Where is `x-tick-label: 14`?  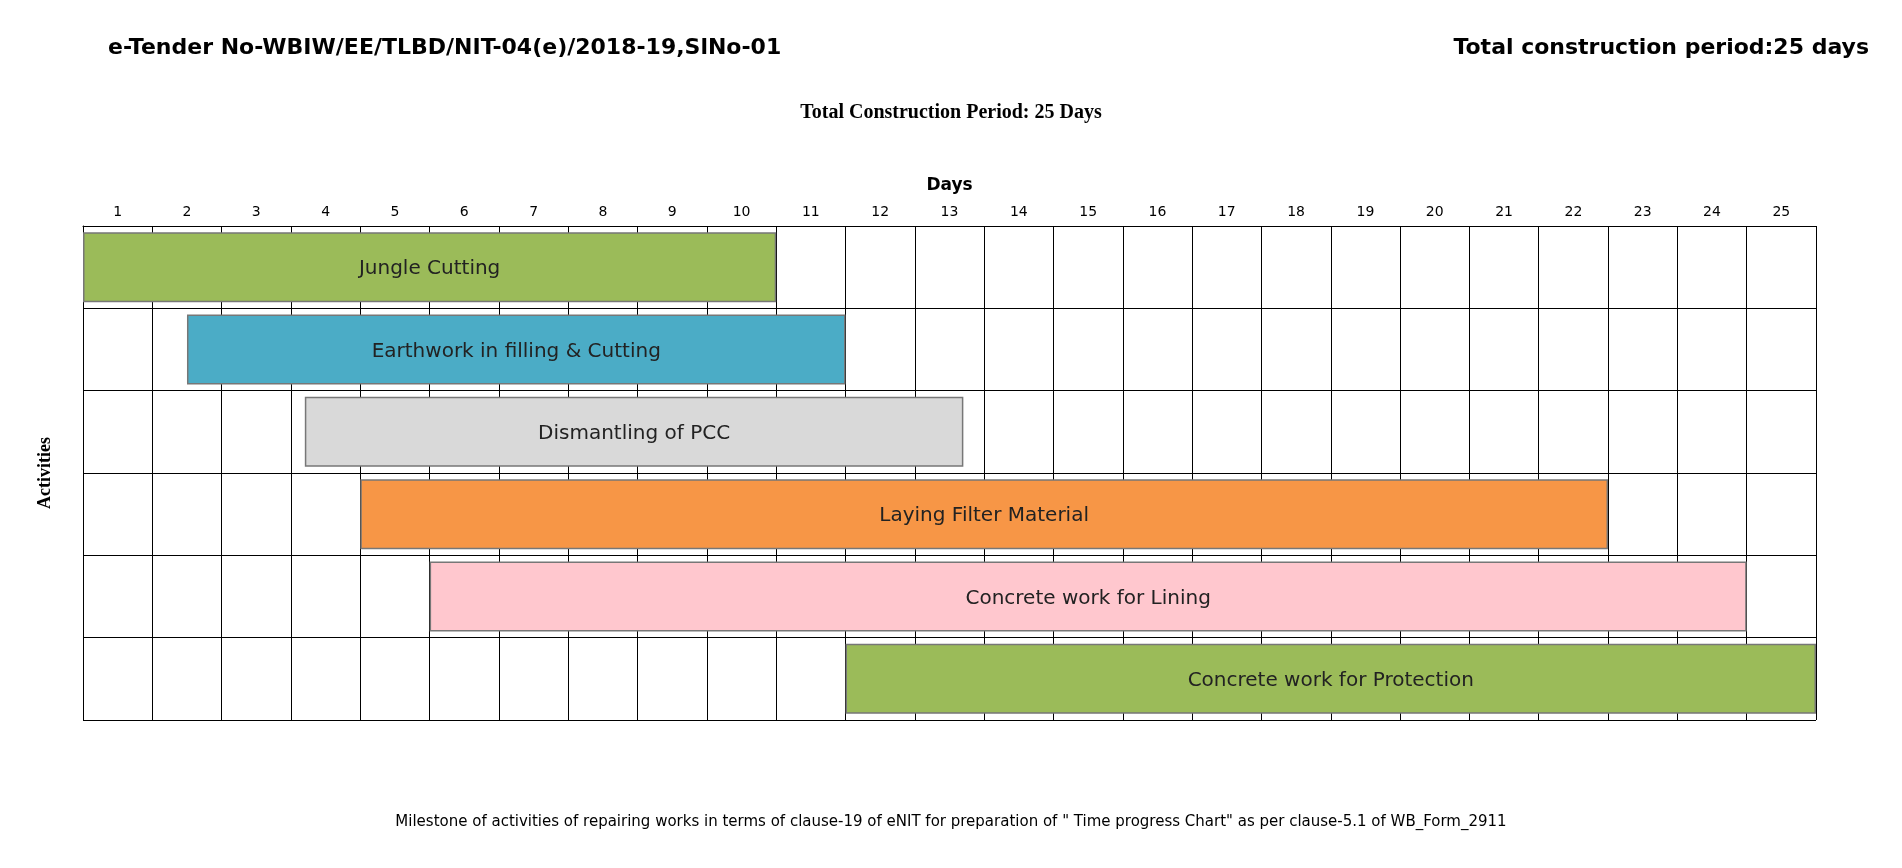
x-tick-label: 14 is located at coordinates (1018, 211).